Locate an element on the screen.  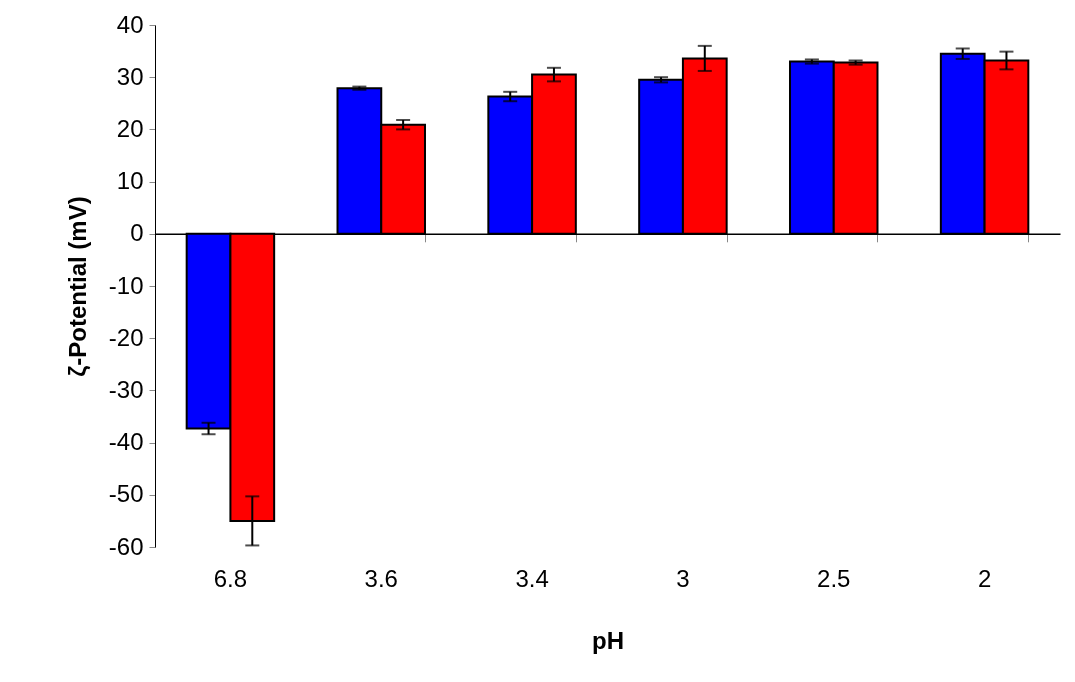
y-tick-label: 30 is located at coordinates (130, 76).